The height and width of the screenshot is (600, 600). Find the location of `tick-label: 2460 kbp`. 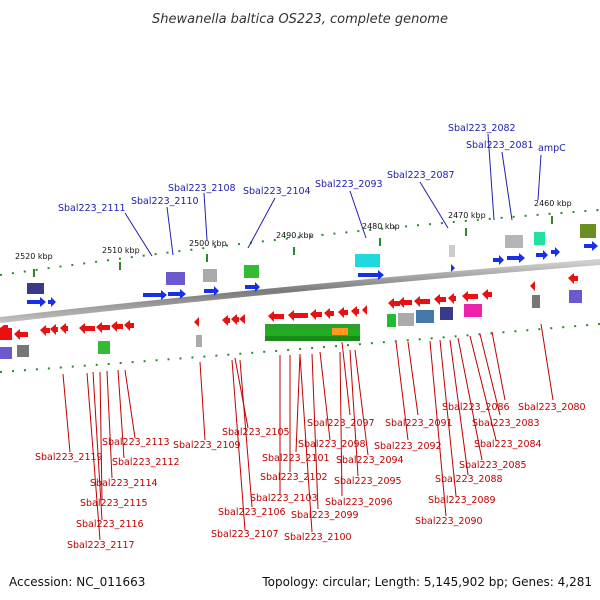

tick-label: 2460 kbp is located at coordinates (553, 203).